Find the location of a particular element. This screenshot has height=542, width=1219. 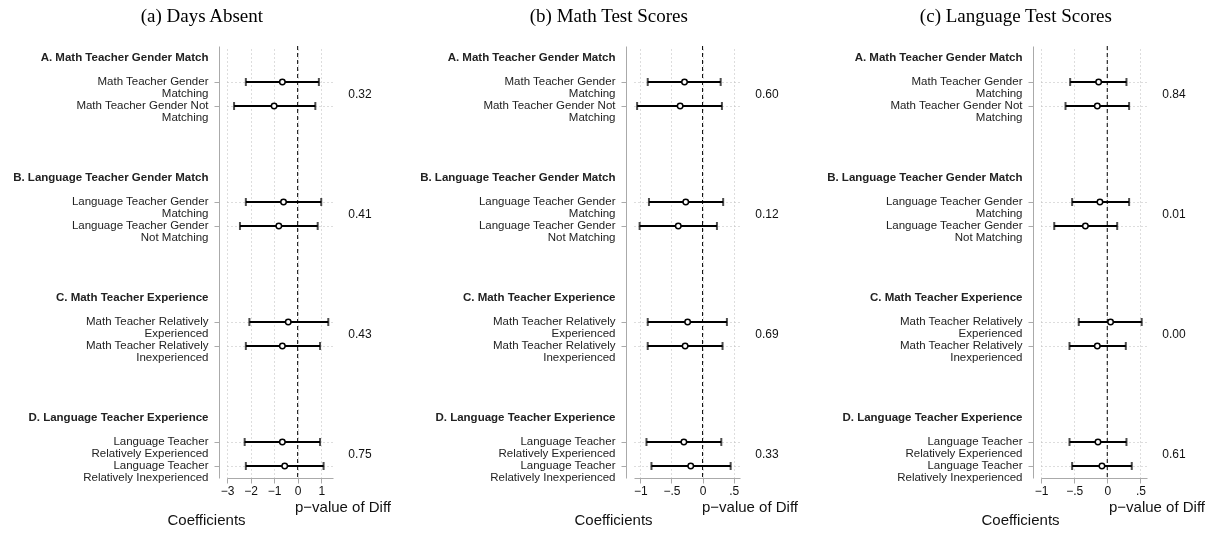

chart-title: (b) Math Test Scores is located at coordinates (608, 15).